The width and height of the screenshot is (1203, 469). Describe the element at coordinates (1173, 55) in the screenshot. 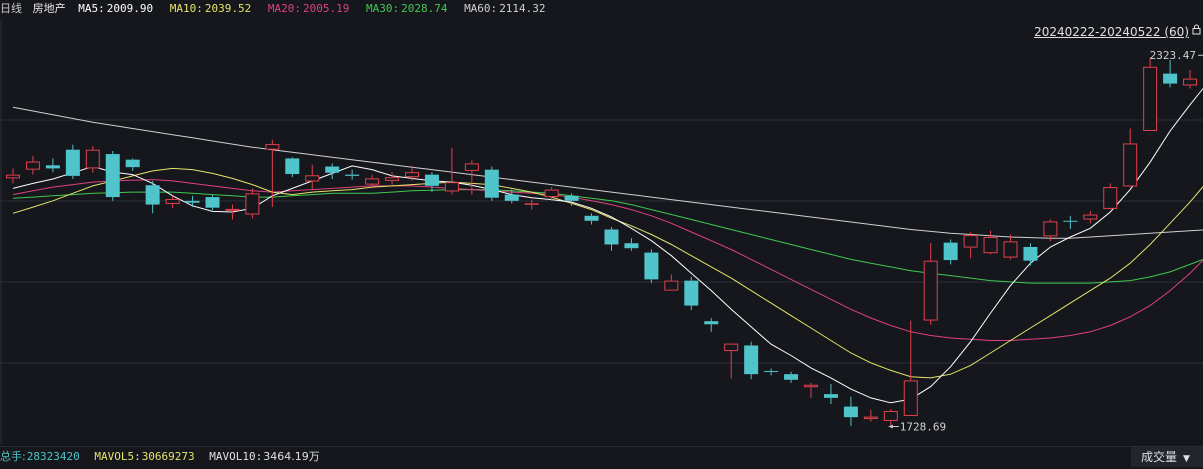

I see `high-price-label: 2323.47` at that location.